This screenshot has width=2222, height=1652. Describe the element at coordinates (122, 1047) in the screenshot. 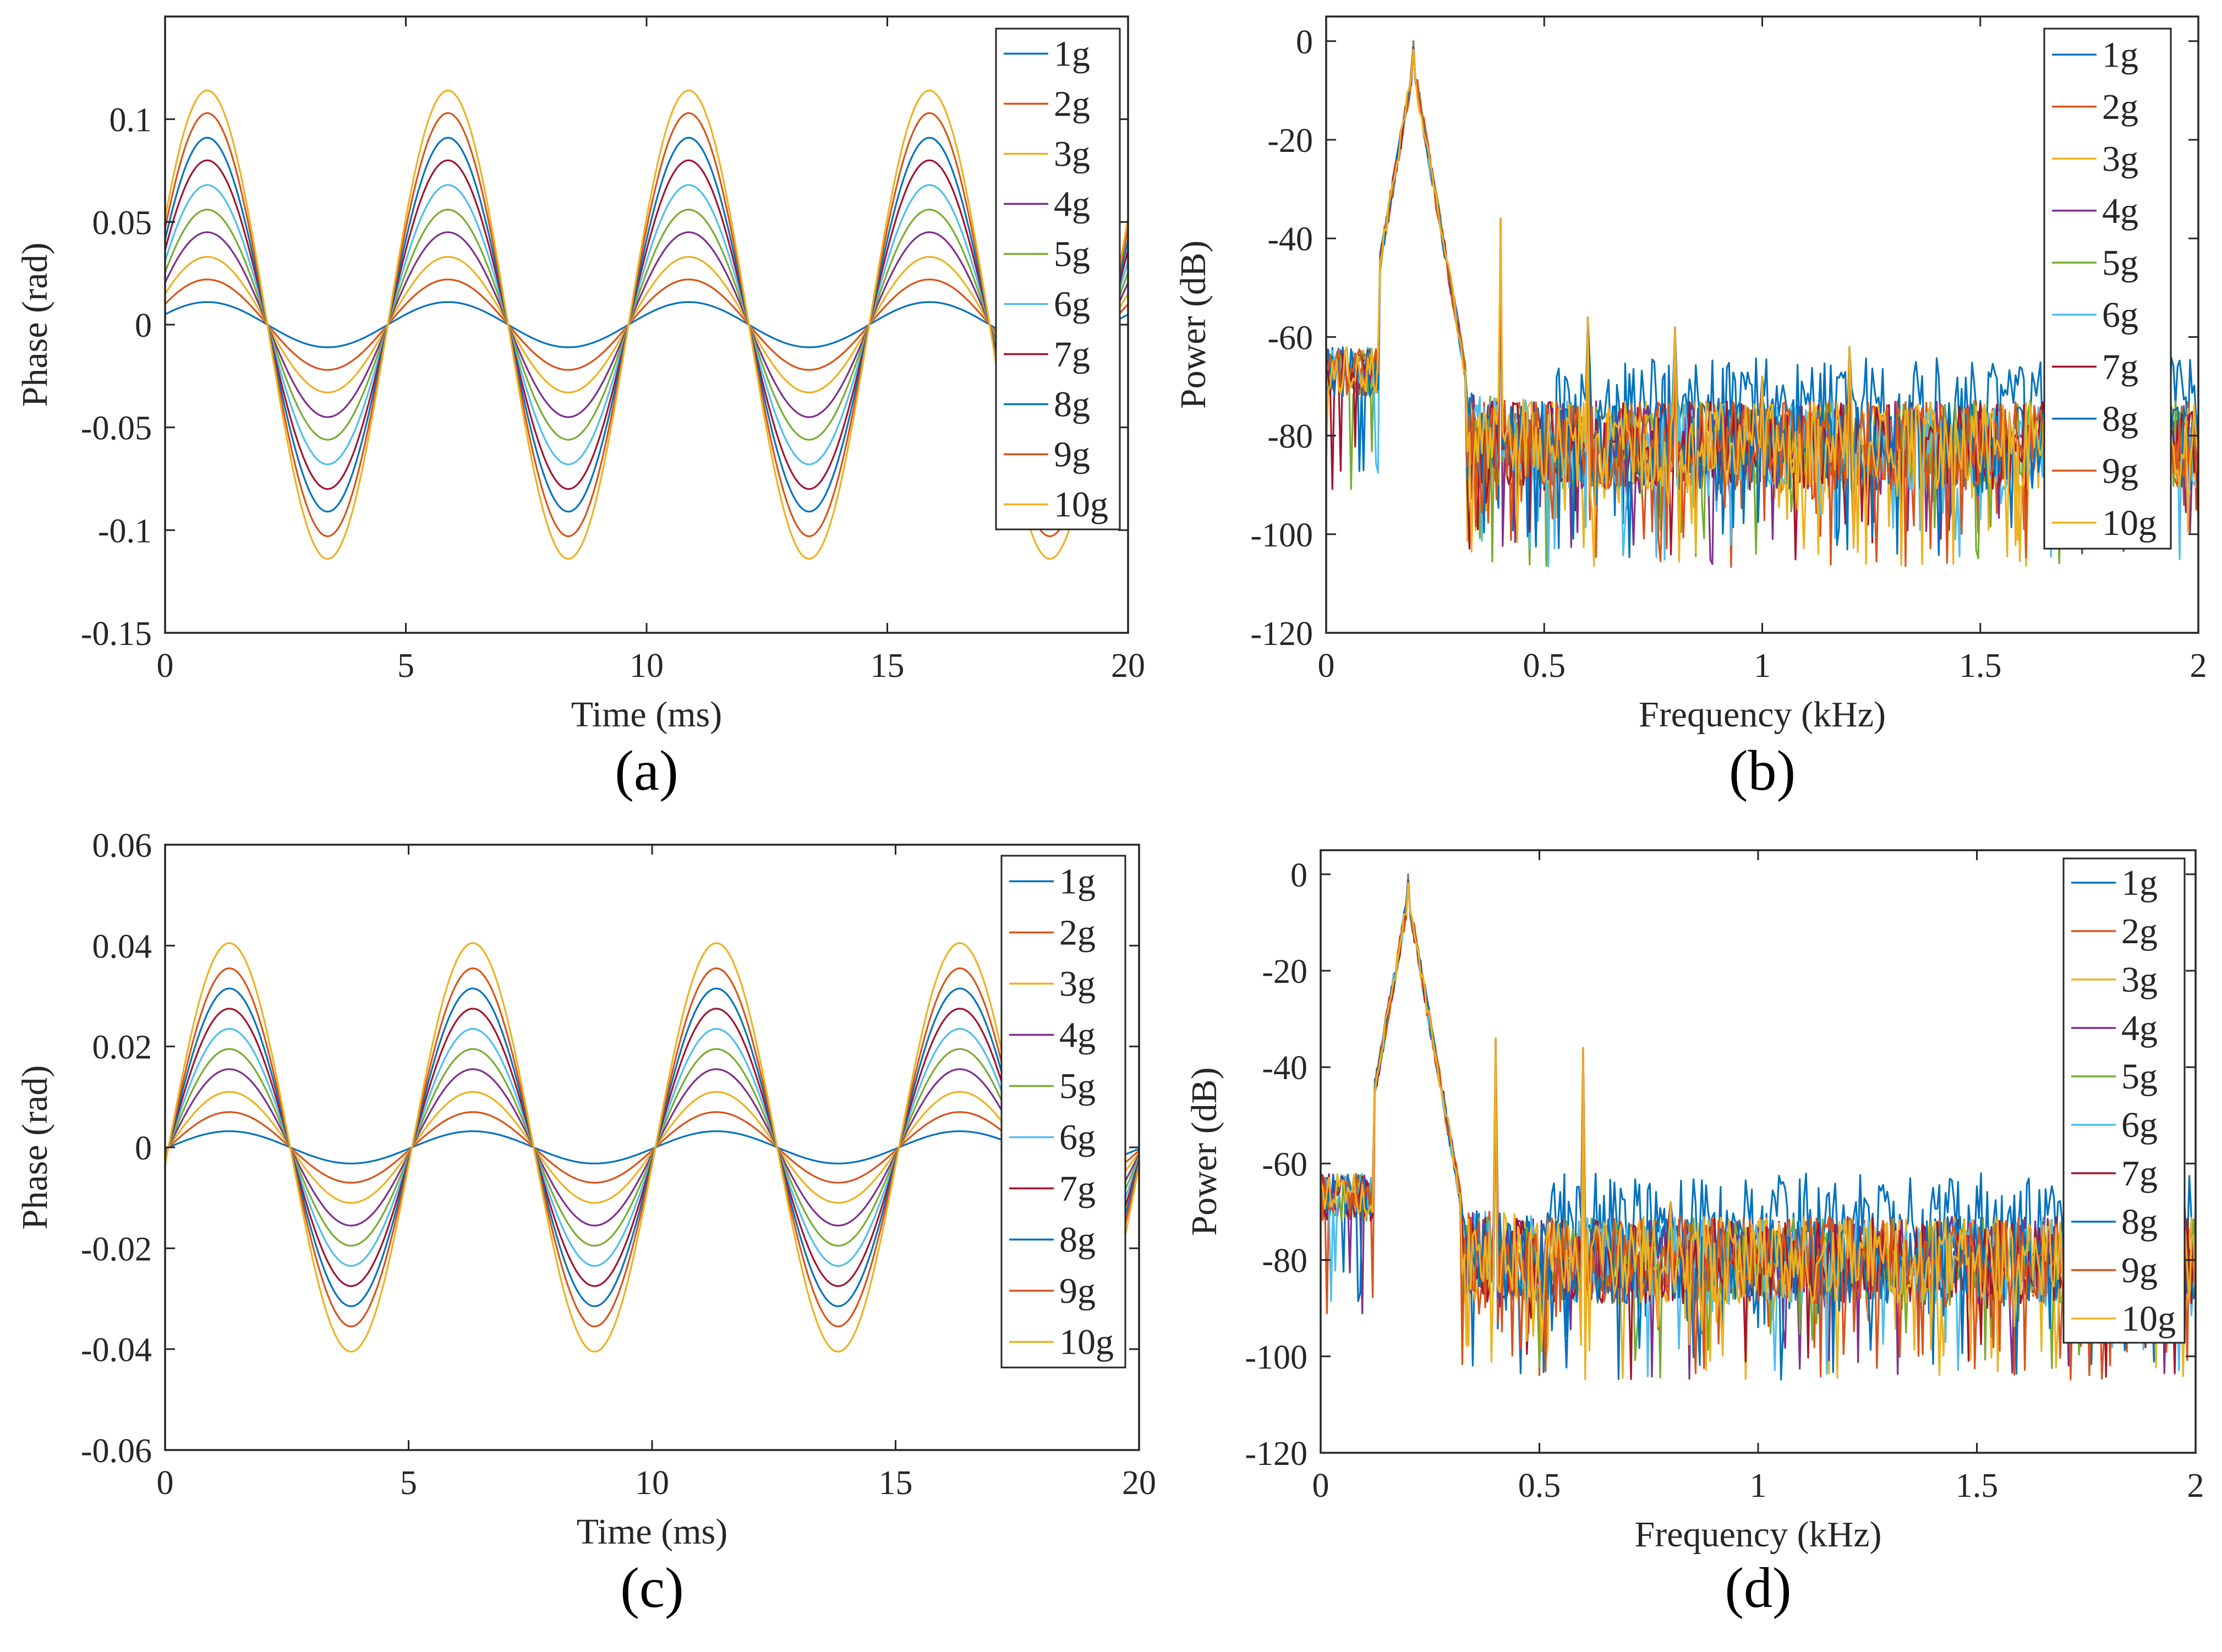

I see `y-tick-label: 0.02` at that location.